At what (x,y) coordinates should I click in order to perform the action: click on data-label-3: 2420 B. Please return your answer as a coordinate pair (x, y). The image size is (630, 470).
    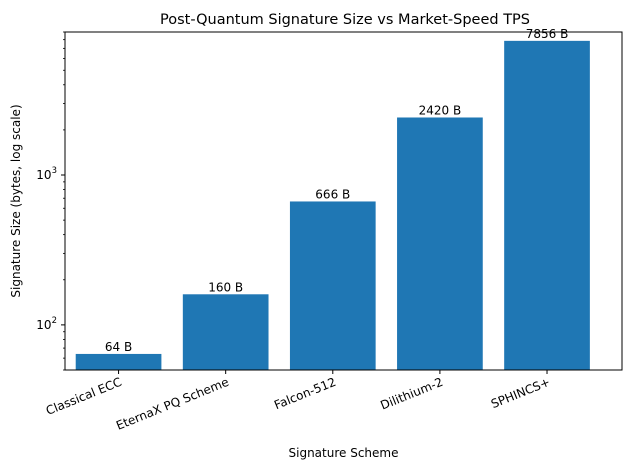
    Looking at the image, I should click on (440, 110).